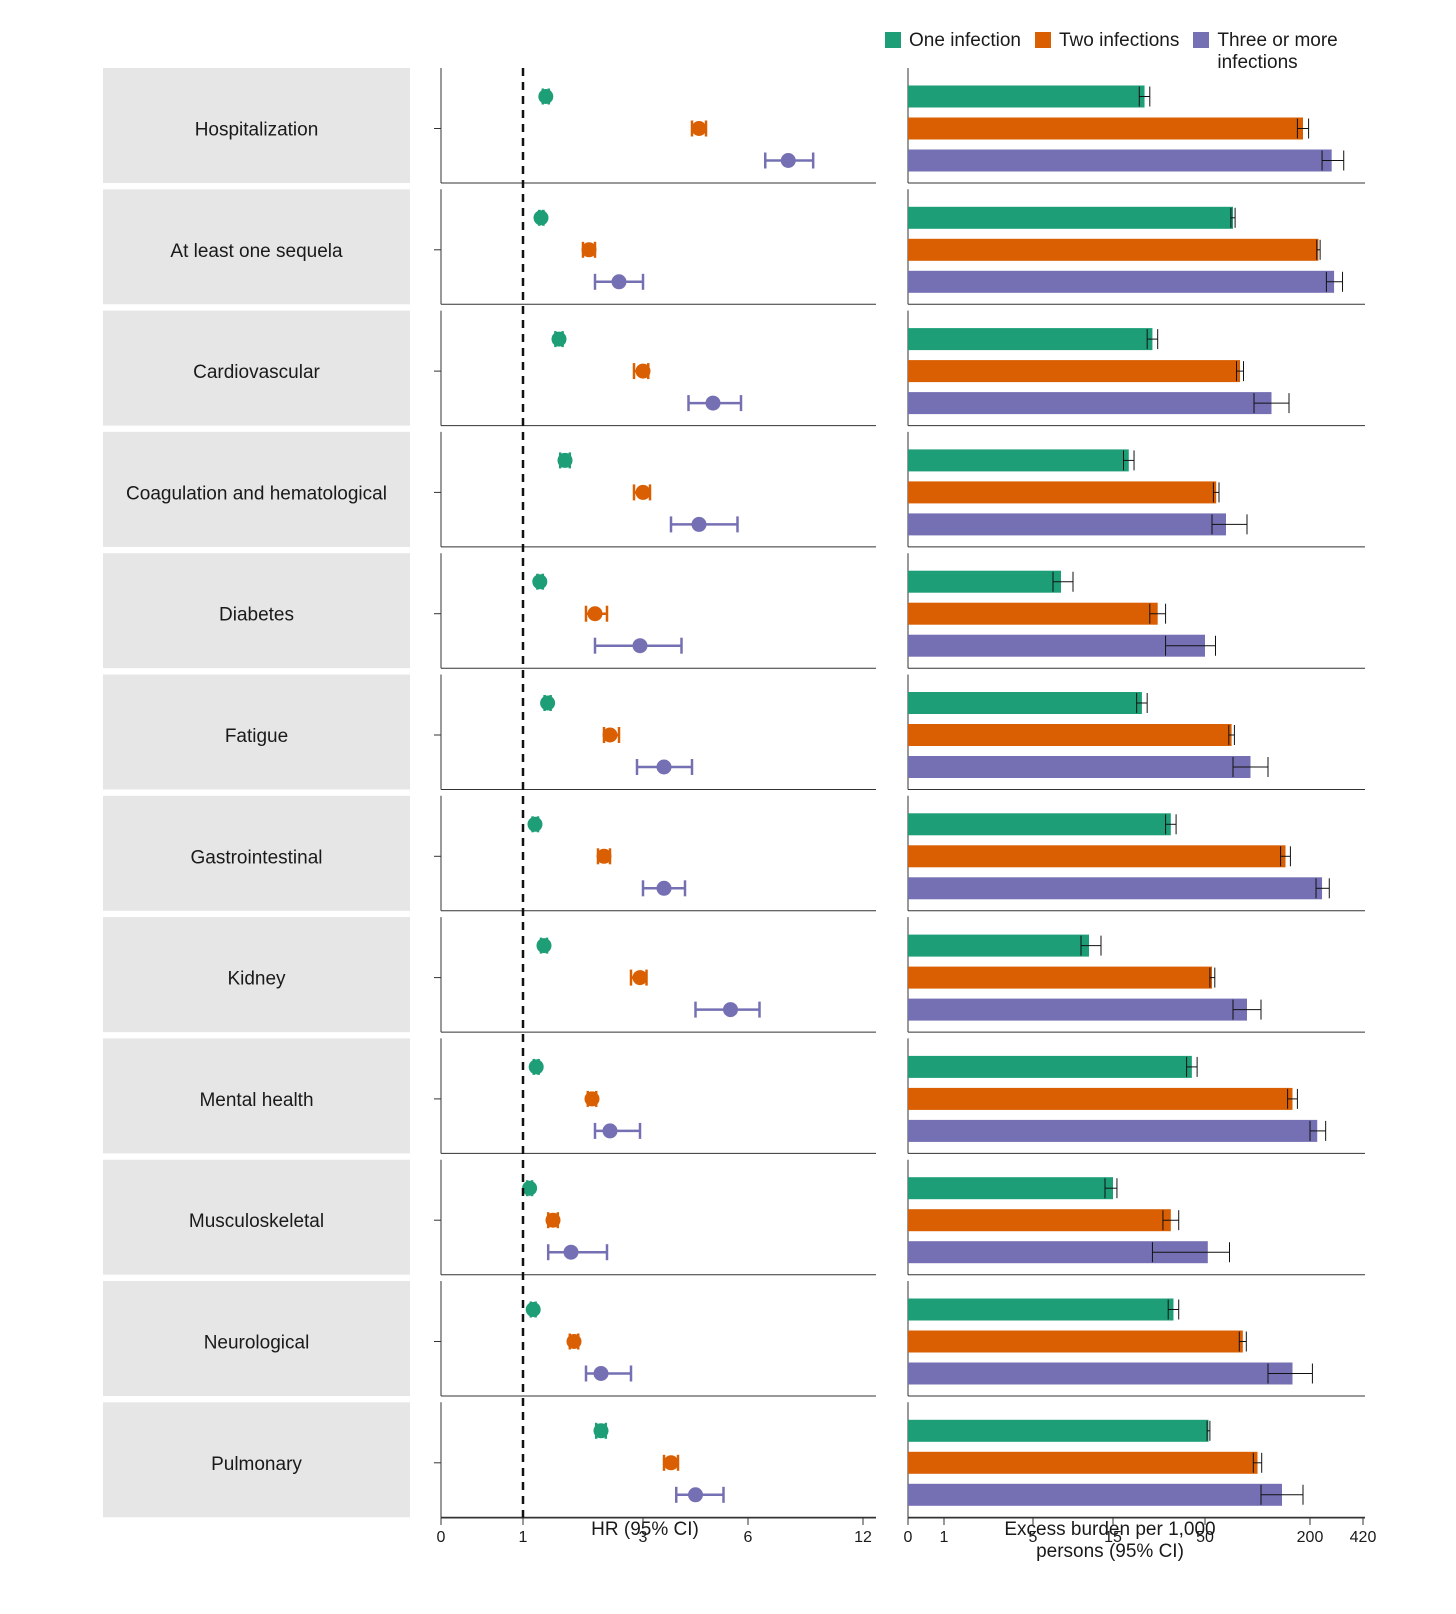 This screenshot has height=1614, width=1456. What do you see at coordinates (1277, 51) in the screenshot?
I see `legend-label: Three or more infections` at bounding box center [1277, 51].